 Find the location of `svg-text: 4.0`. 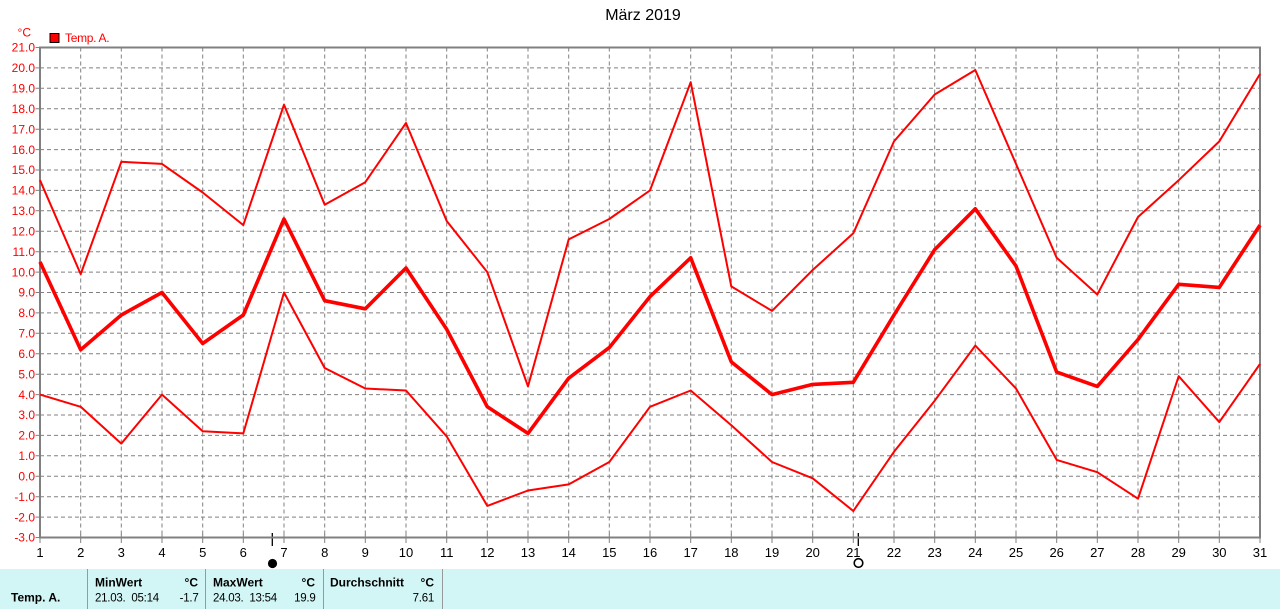

svg-text: 4.0 is located at coordinates (26, 395).